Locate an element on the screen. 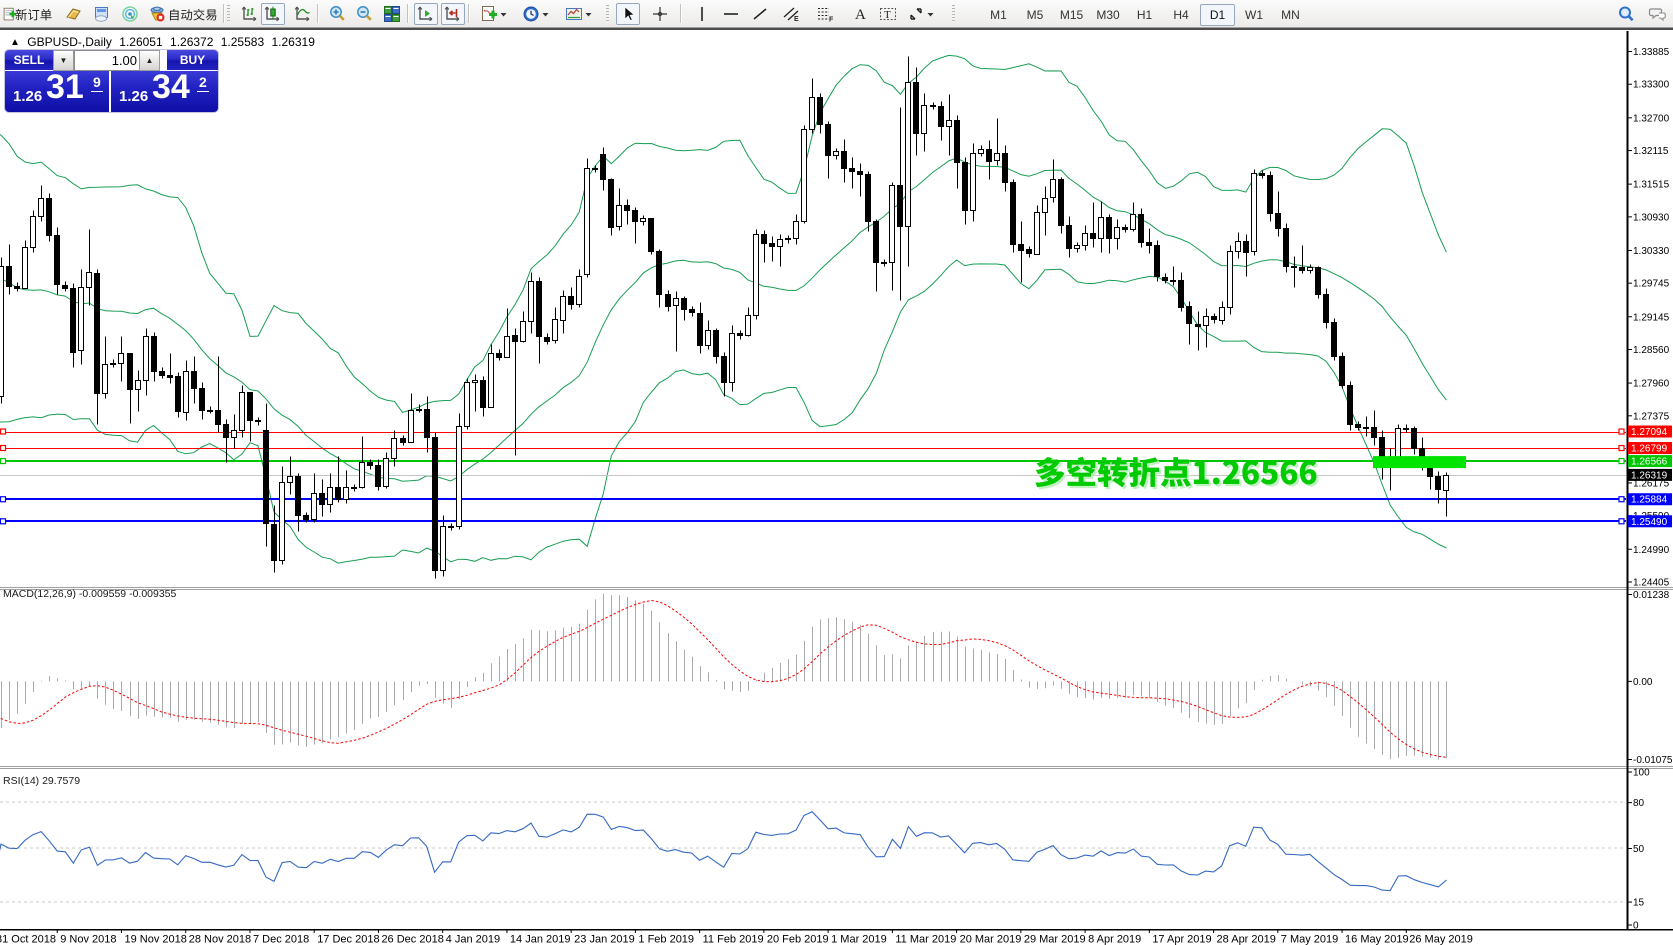  timeframe-button-M5: M5 is located at coordinates (1035, 15).